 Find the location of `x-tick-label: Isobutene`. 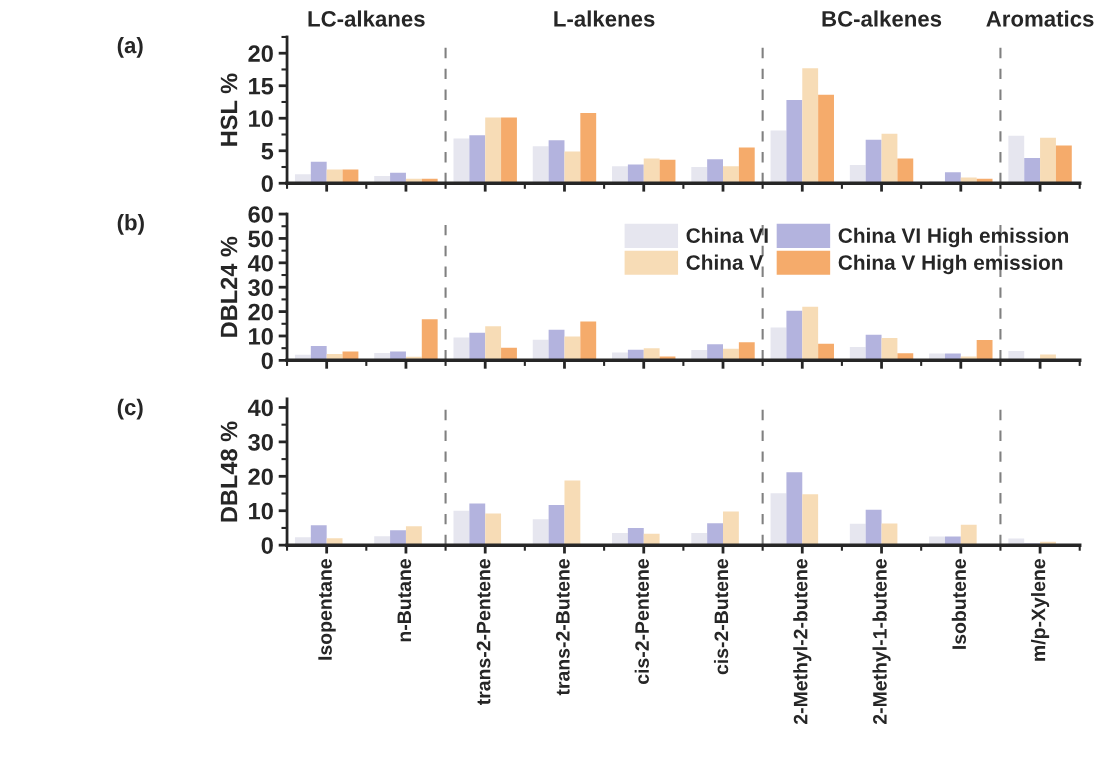

x-tick-label: Isobutene is located at coordinates (959, 604).